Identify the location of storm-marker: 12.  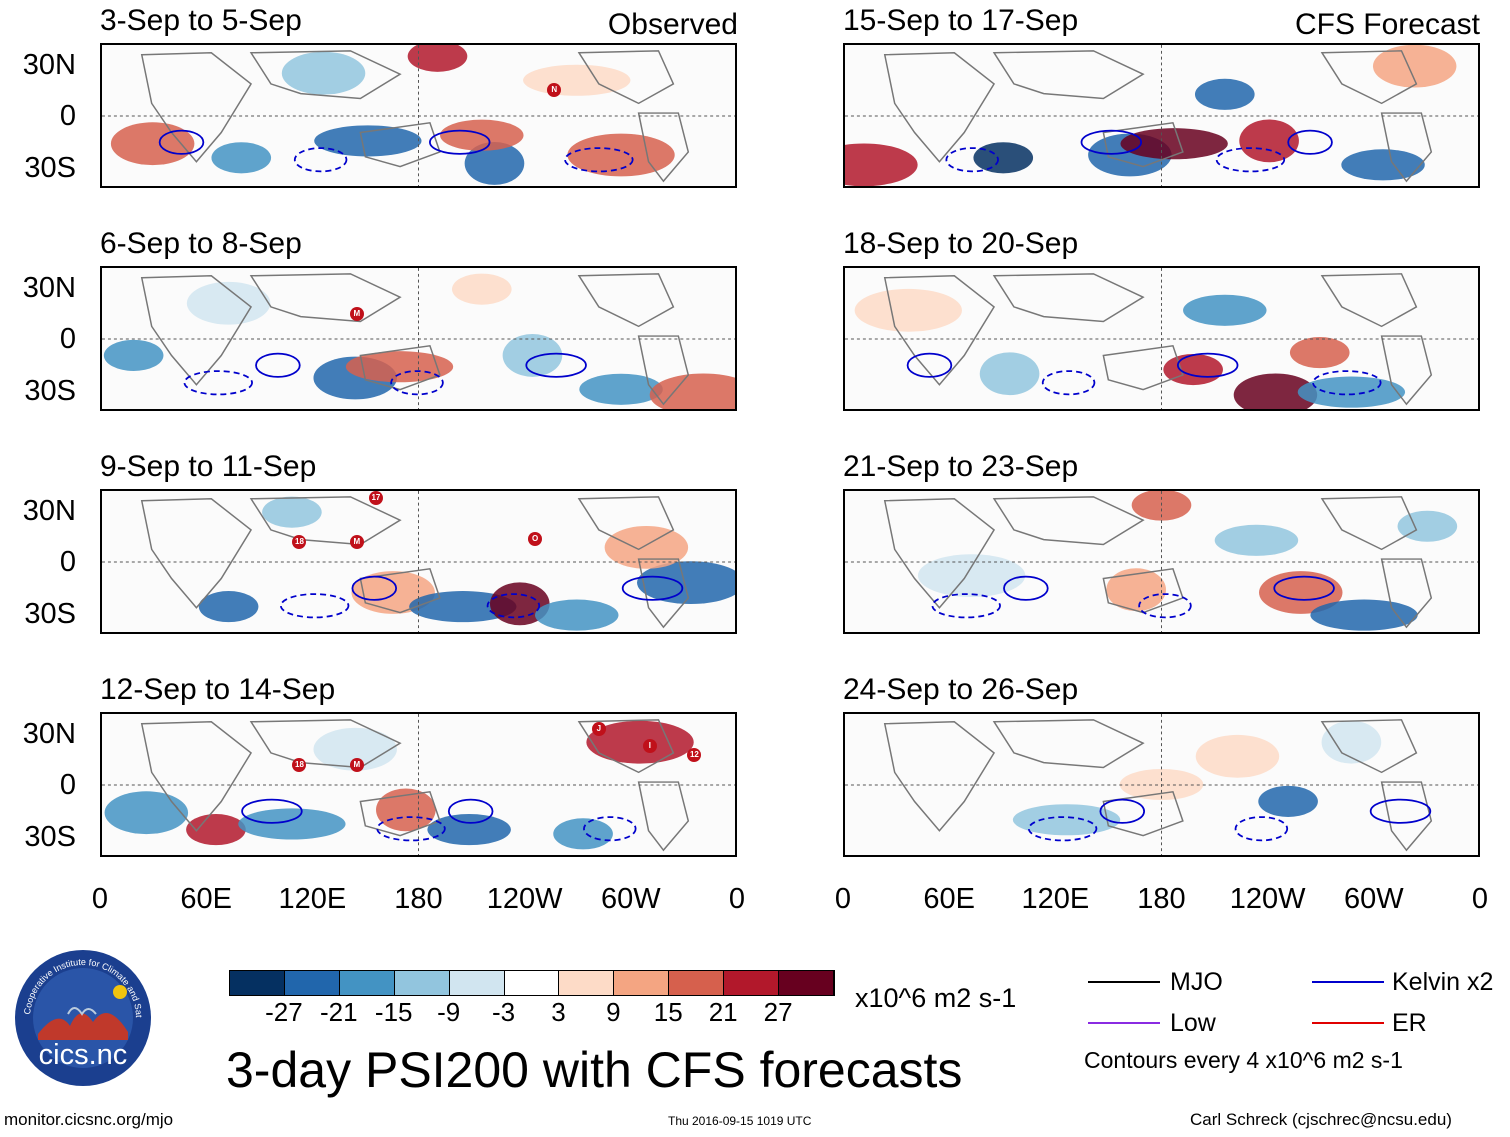
(694, 754).